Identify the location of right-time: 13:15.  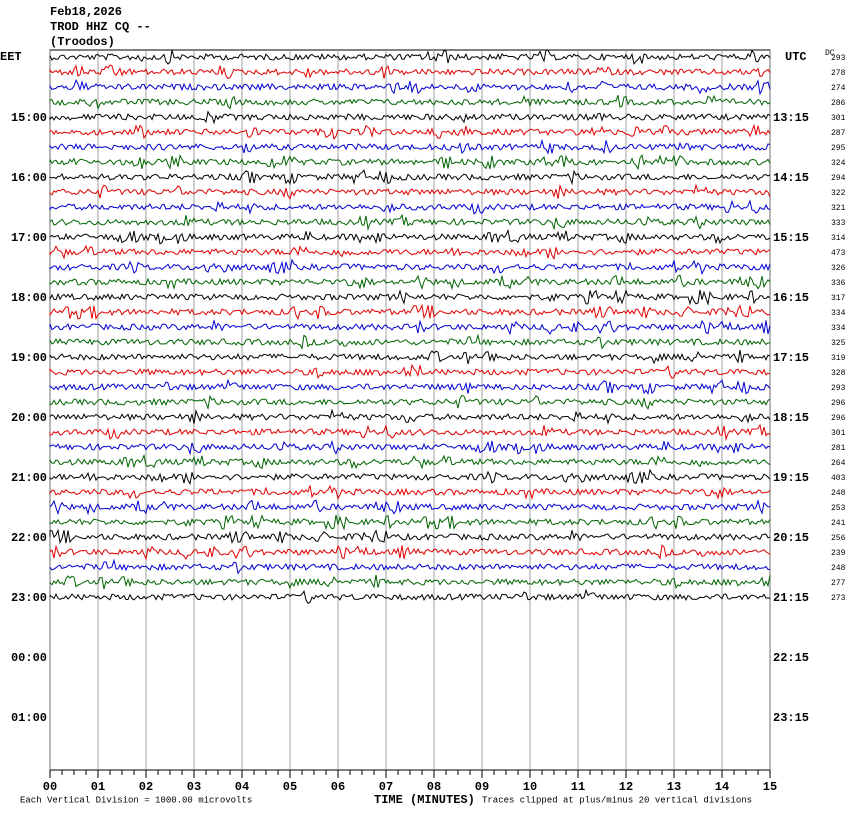
(791, 118).